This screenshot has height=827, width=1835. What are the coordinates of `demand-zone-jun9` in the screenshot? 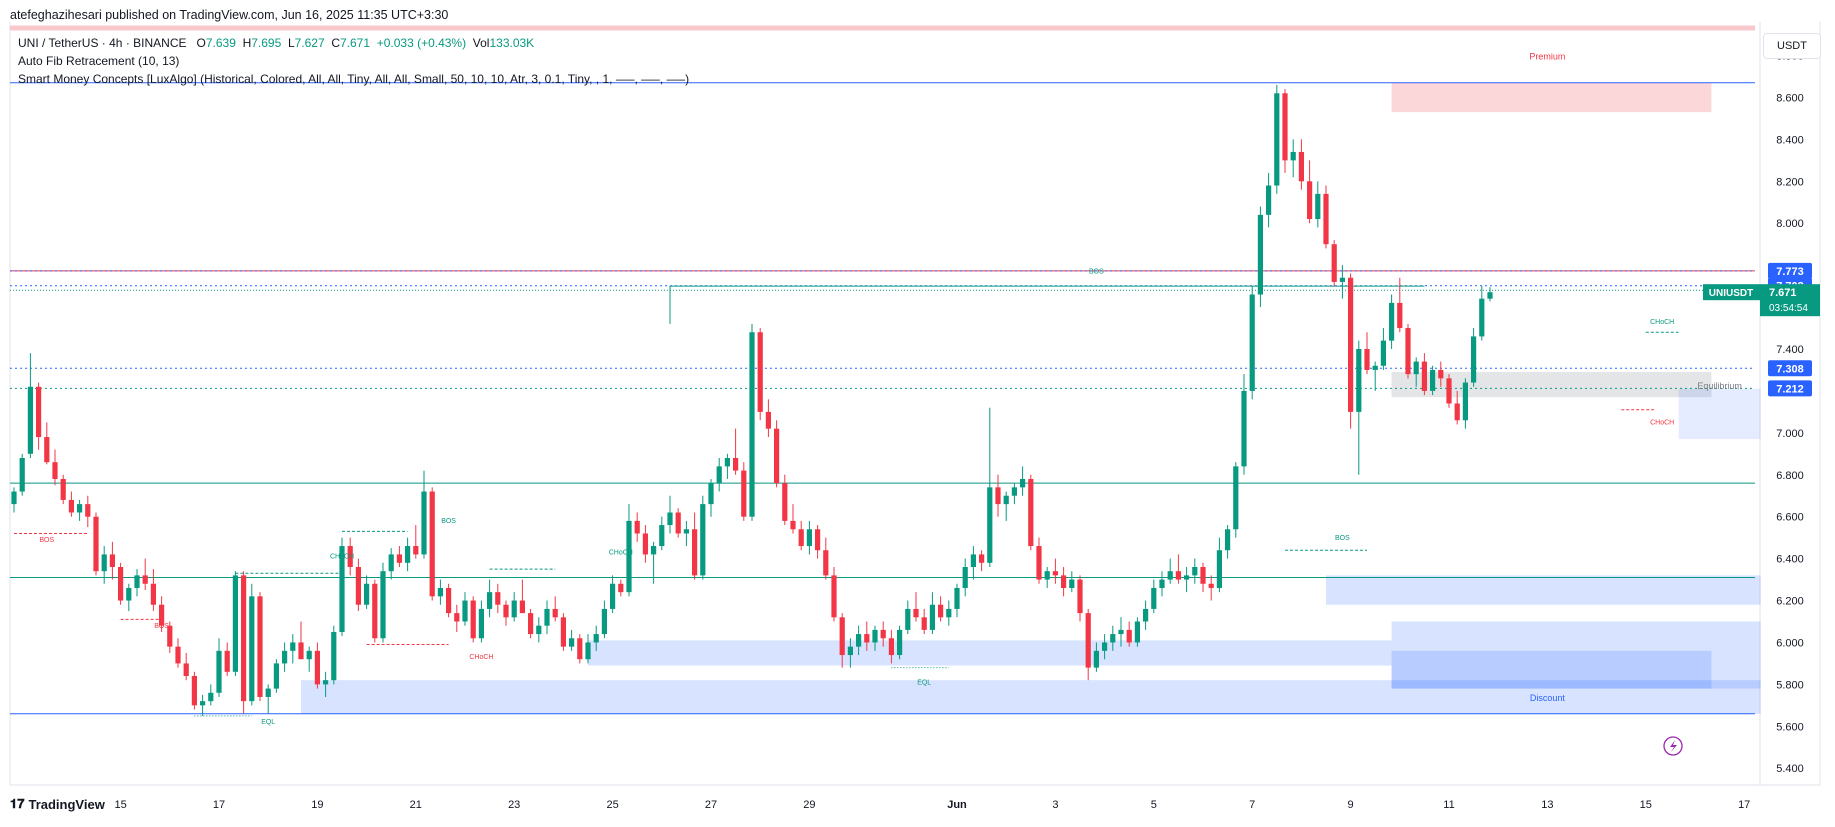 It's located at (1543, 590).